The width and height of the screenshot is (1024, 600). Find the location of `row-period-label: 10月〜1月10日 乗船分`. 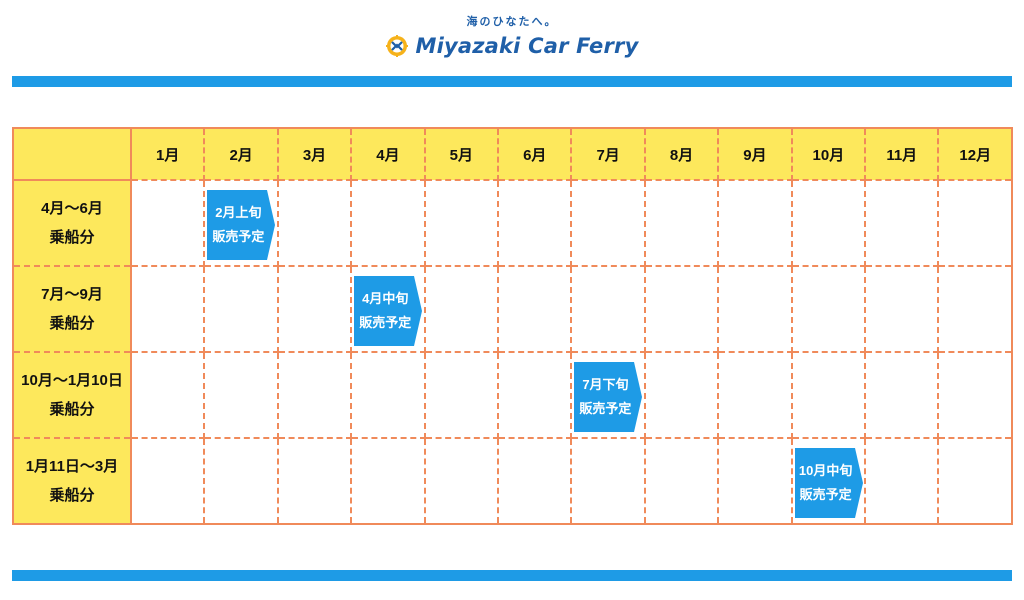

row-period-label: 10月〜1月10日 乗船分 is located at coordinates (72, 395).